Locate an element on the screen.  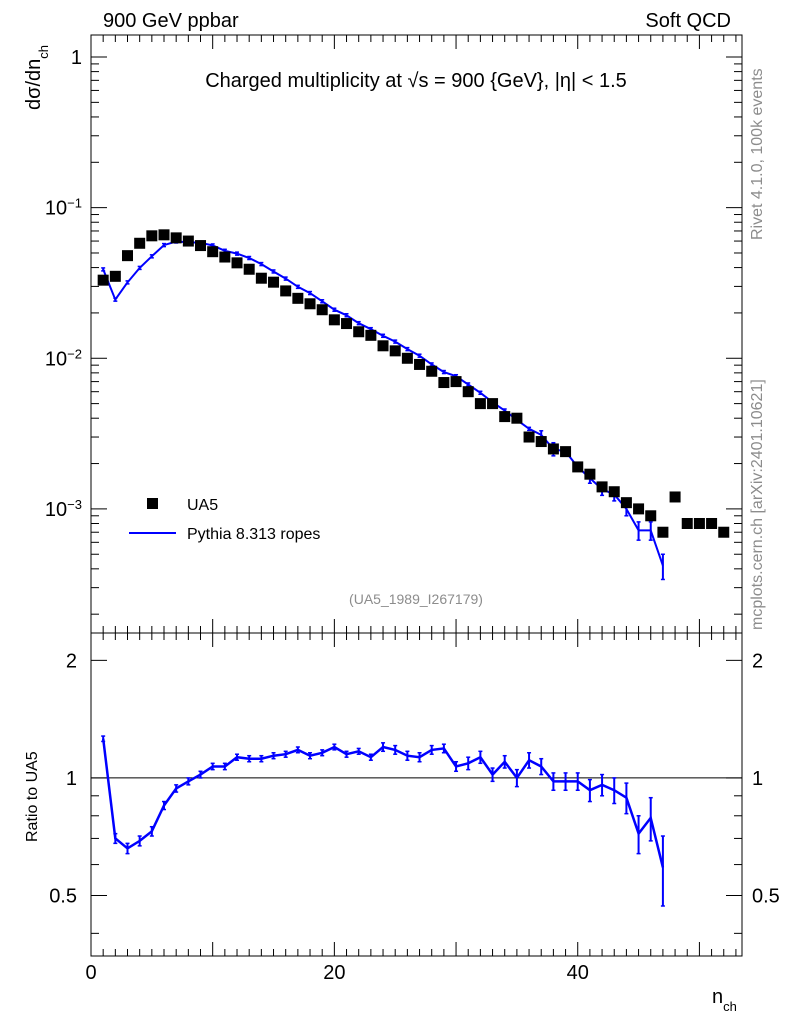
legend-label-data: UA5 is located at coordinates (202, 505).